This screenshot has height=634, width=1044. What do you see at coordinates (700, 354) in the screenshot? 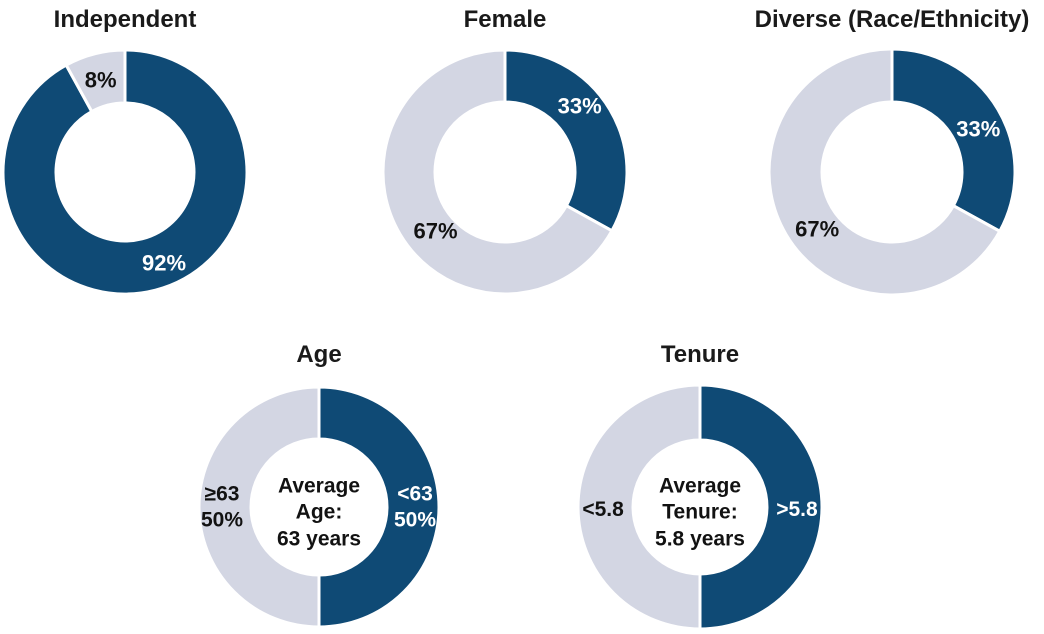
I see `chart-title-tenure: Tenure` at bounding box center [700, 354].